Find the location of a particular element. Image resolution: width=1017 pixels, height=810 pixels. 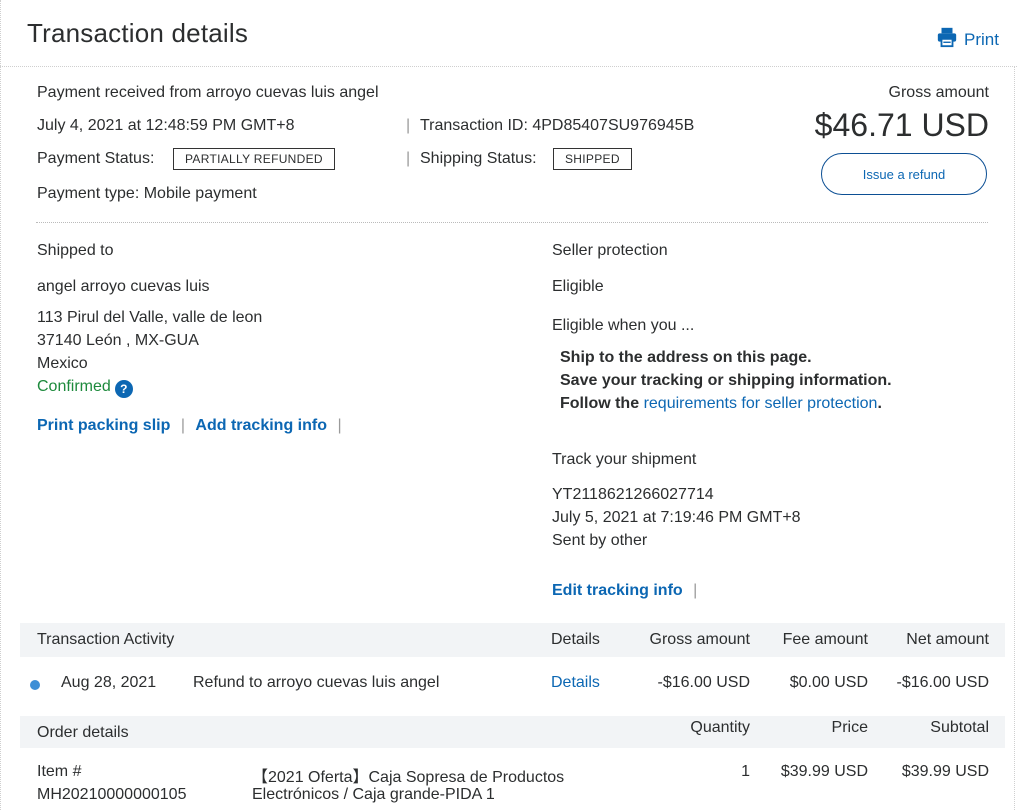

activity-fee: $0.00 USD is located at coordinates (828, 682).